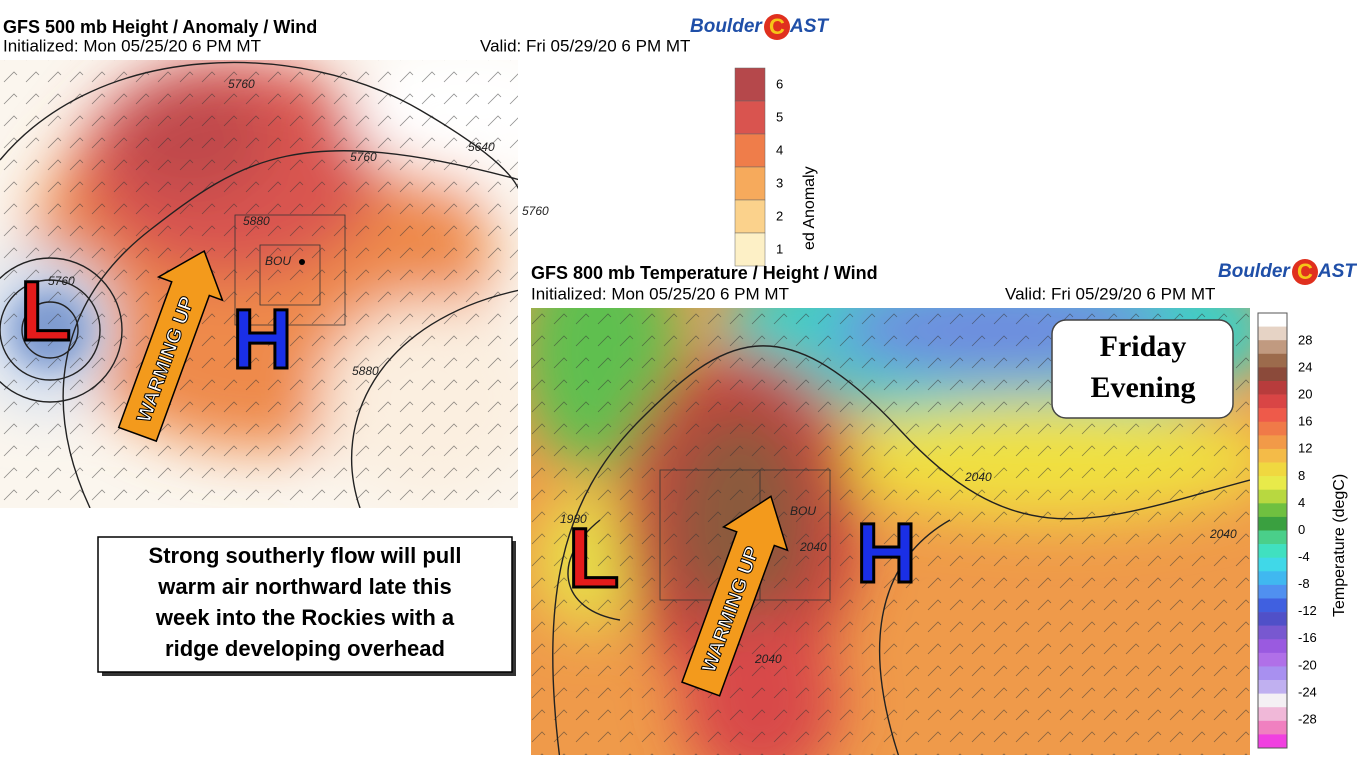 This screenshot has height=763, width=1357. I want to click on colorbar-tick: -12, so click(1307, 610).